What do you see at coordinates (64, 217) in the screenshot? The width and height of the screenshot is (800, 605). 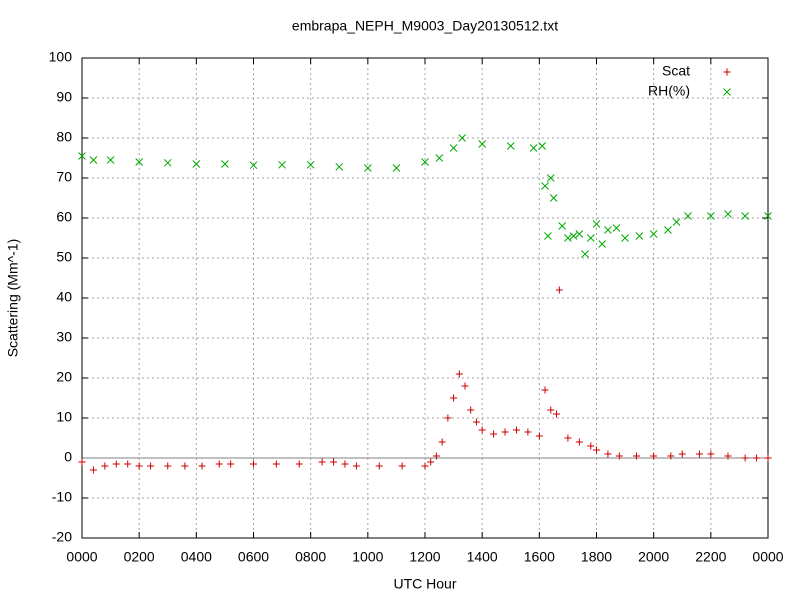 I see `y-tick-label: 60` at bounding box center [64, 217].